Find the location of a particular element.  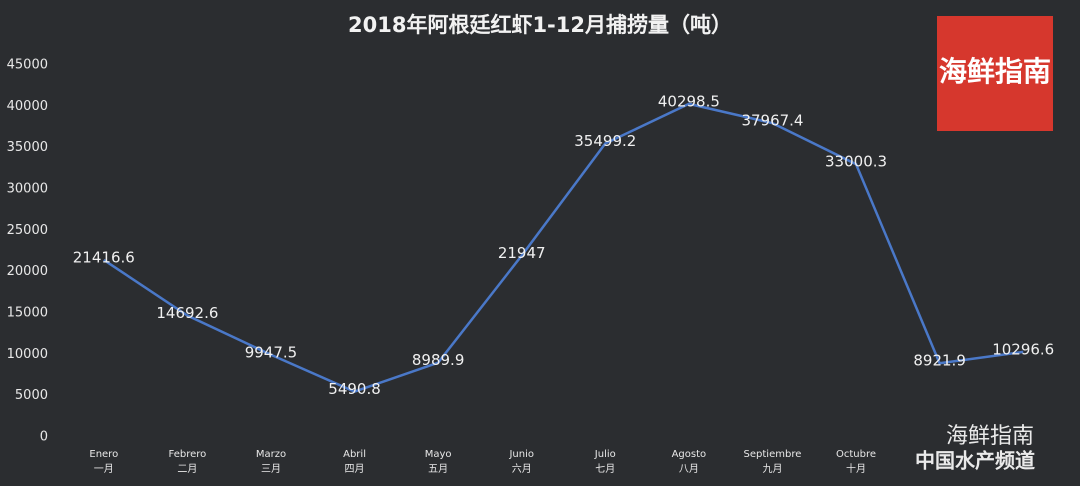

x-tick-label: Julio is located at coordinates (605, 454).